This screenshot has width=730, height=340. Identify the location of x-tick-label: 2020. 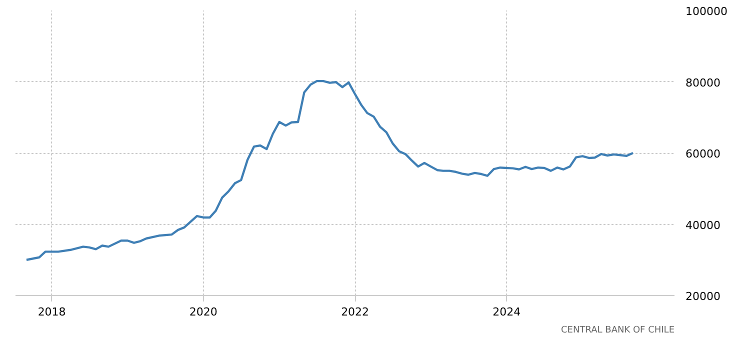
(203, 312).